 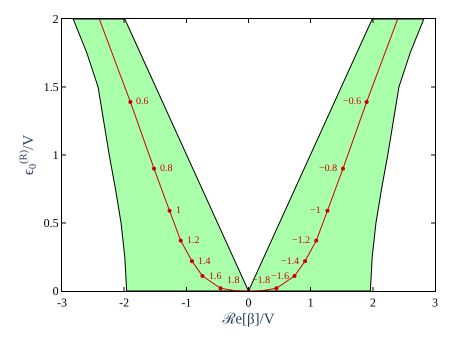 I want to click on x-tick-label: -3, so click(x=62, y=302).